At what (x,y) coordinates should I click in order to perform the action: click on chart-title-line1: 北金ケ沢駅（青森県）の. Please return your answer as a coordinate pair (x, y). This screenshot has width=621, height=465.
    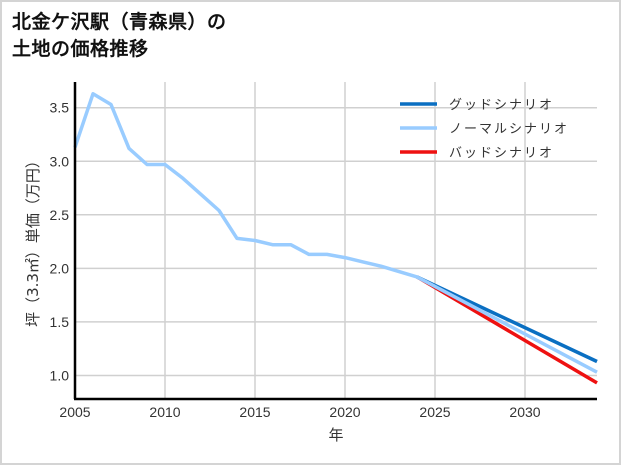
    Looking at the image, I should click on (119, 22).